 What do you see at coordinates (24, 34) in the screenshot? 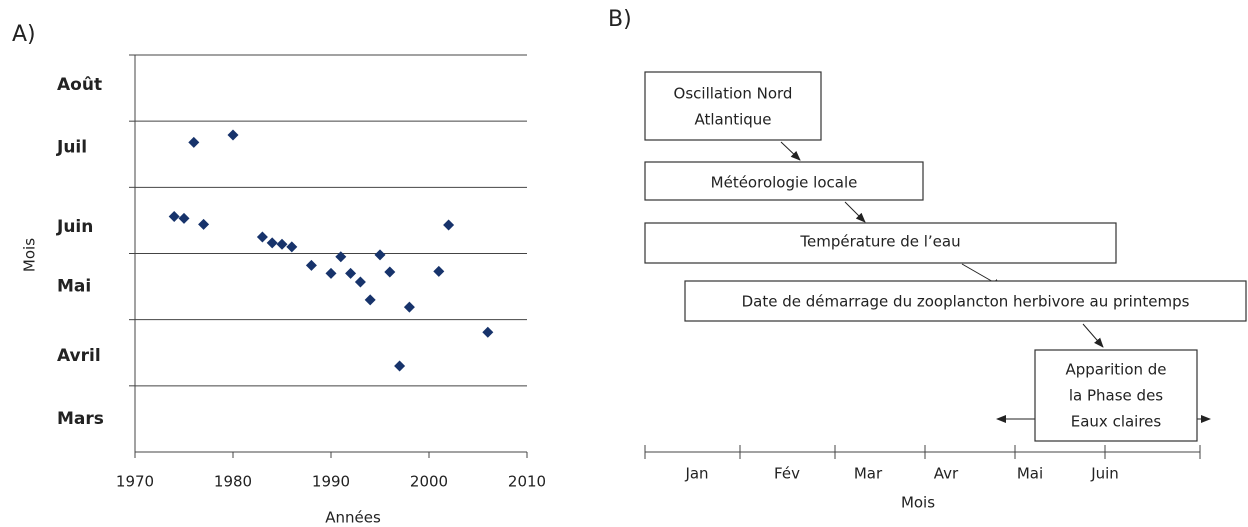
I see `panel-label: A)` at bounding box center [24, 34].